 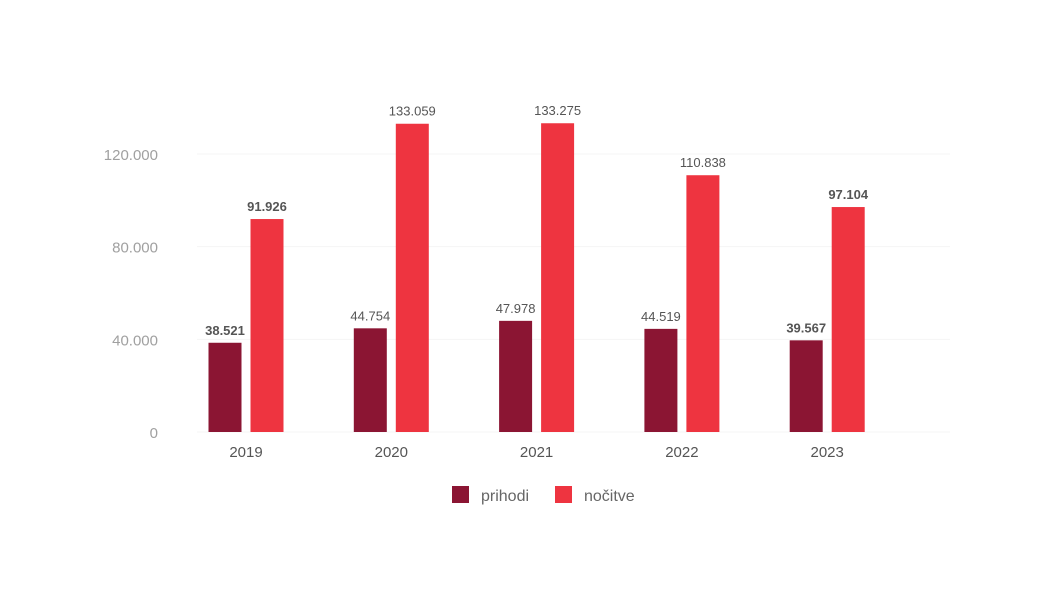 What do you see at coordinates (267, 206) in the screenshot?
I see `data-label: 91.926` at bounding box center [267, 206].